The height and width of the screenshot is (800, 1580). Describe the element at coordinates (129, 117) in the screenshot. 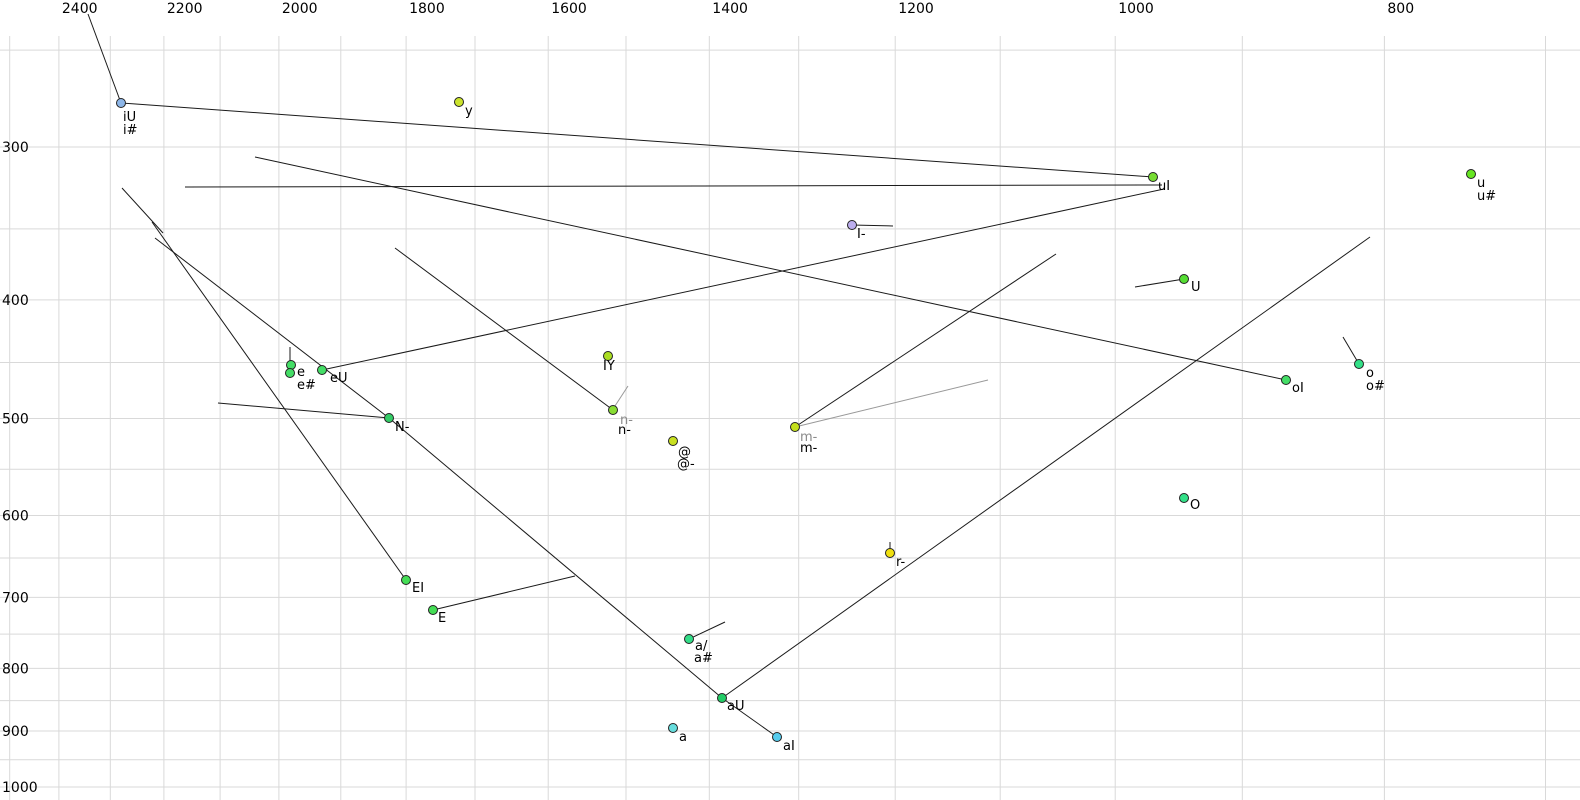

I see `point-iu-label: iU` at that location.